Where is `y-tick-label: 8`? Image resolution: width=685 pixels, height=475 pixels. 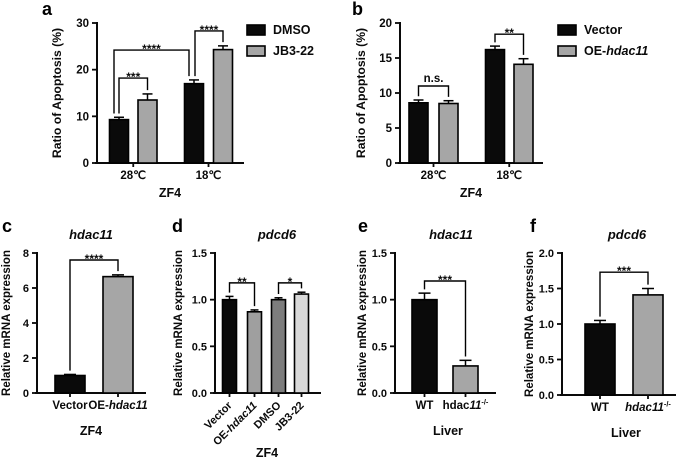 y-tick-label: 8 is located at coordinates (26, 254).